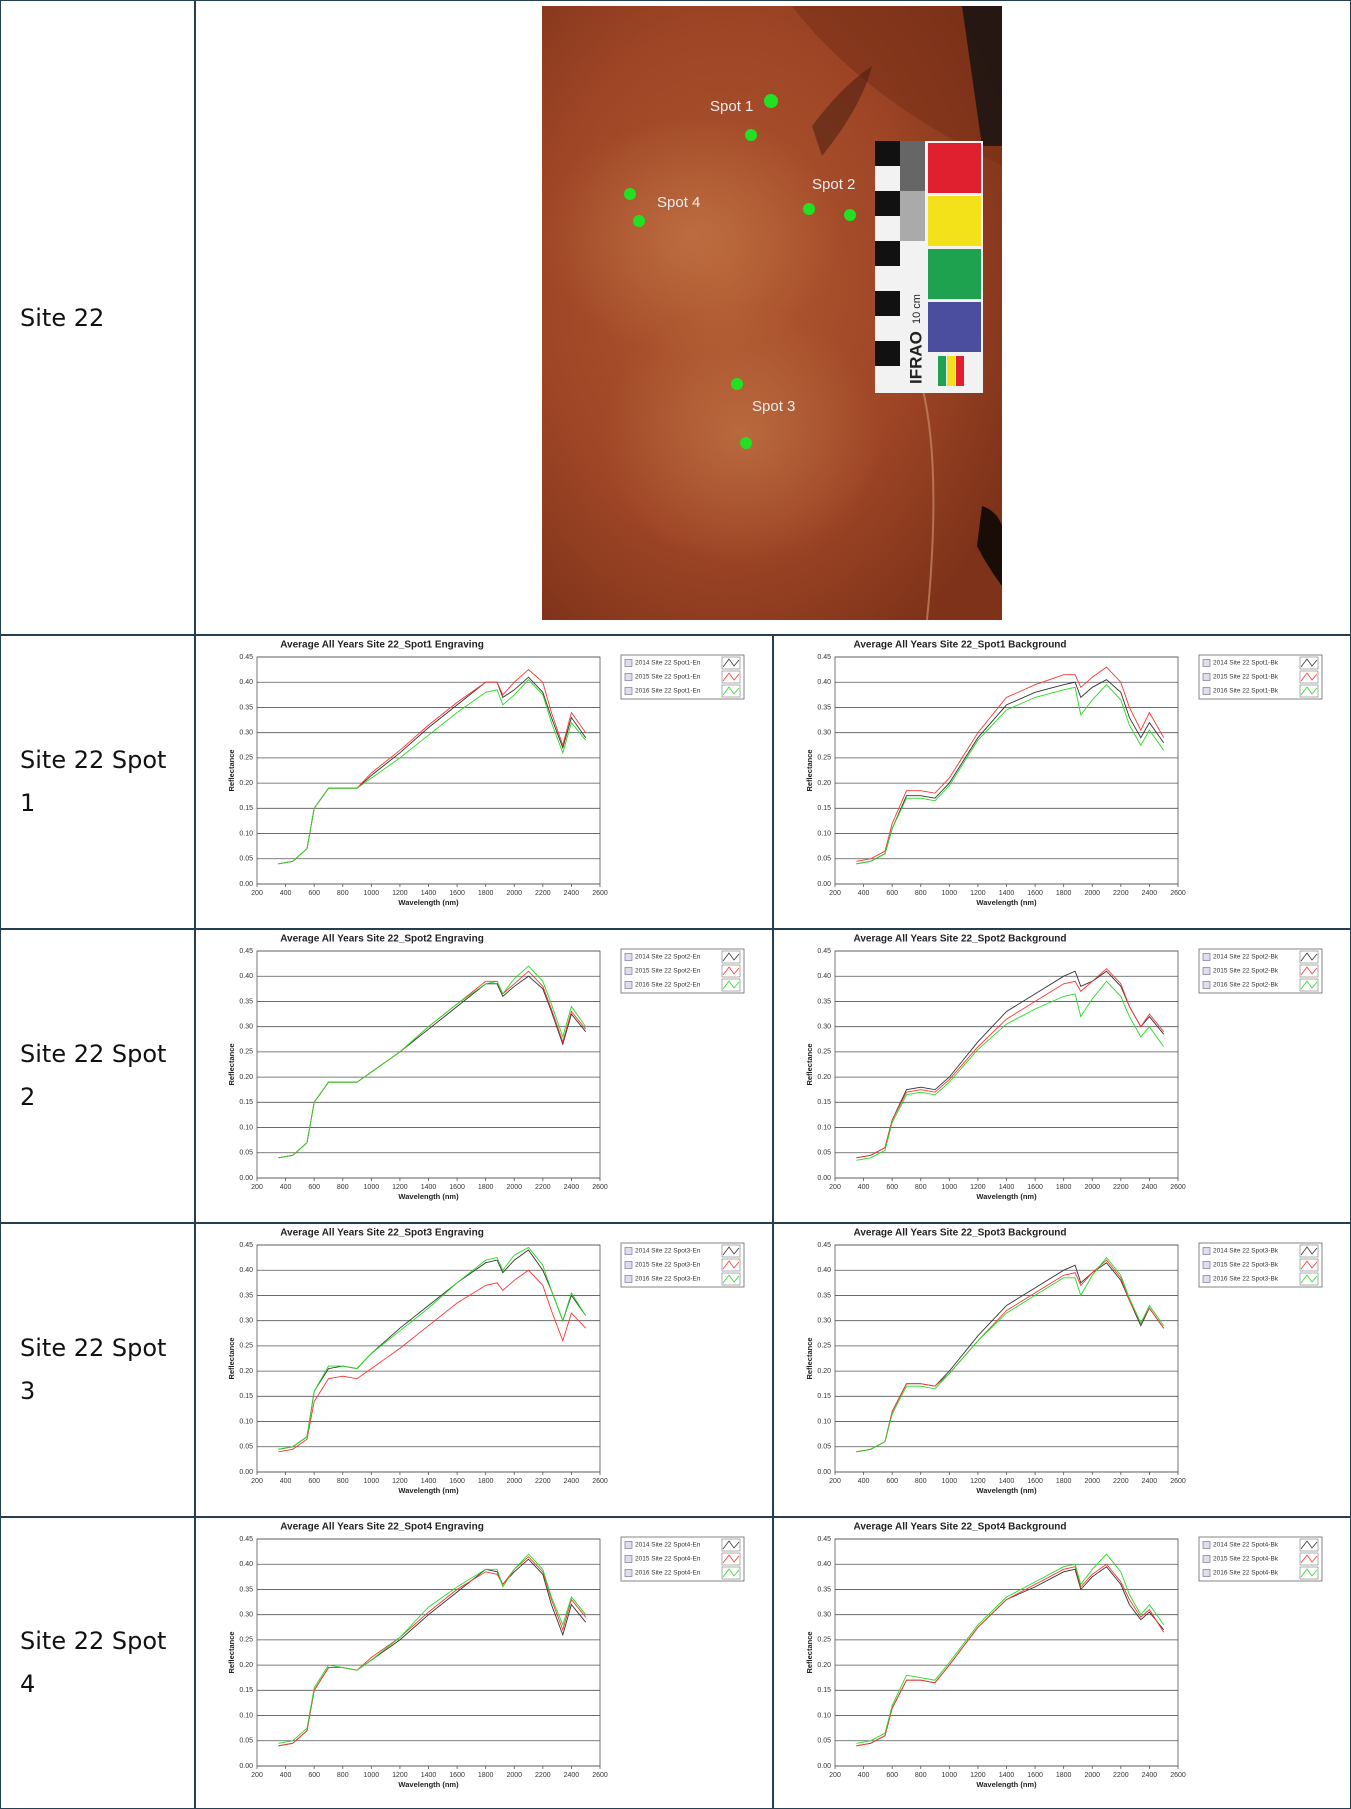 The image size is (1351, 1809). Describe the element at coordinates (917, 309) in the screenshot. I see `scale-unit: 10 cm` at that location.